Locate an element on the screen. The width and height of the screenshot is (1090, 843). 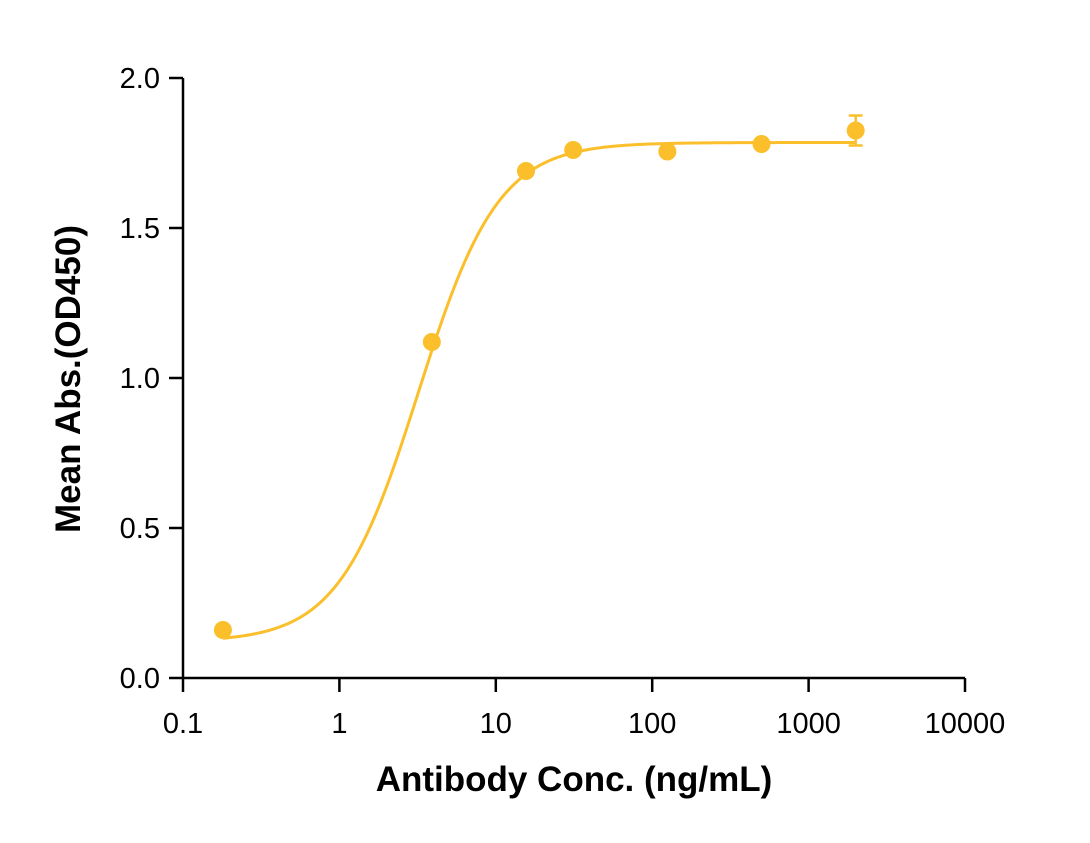
y-ticks: 0.0 0.5 1.0 1.5 2.0 is located at coordinates (151, 379).